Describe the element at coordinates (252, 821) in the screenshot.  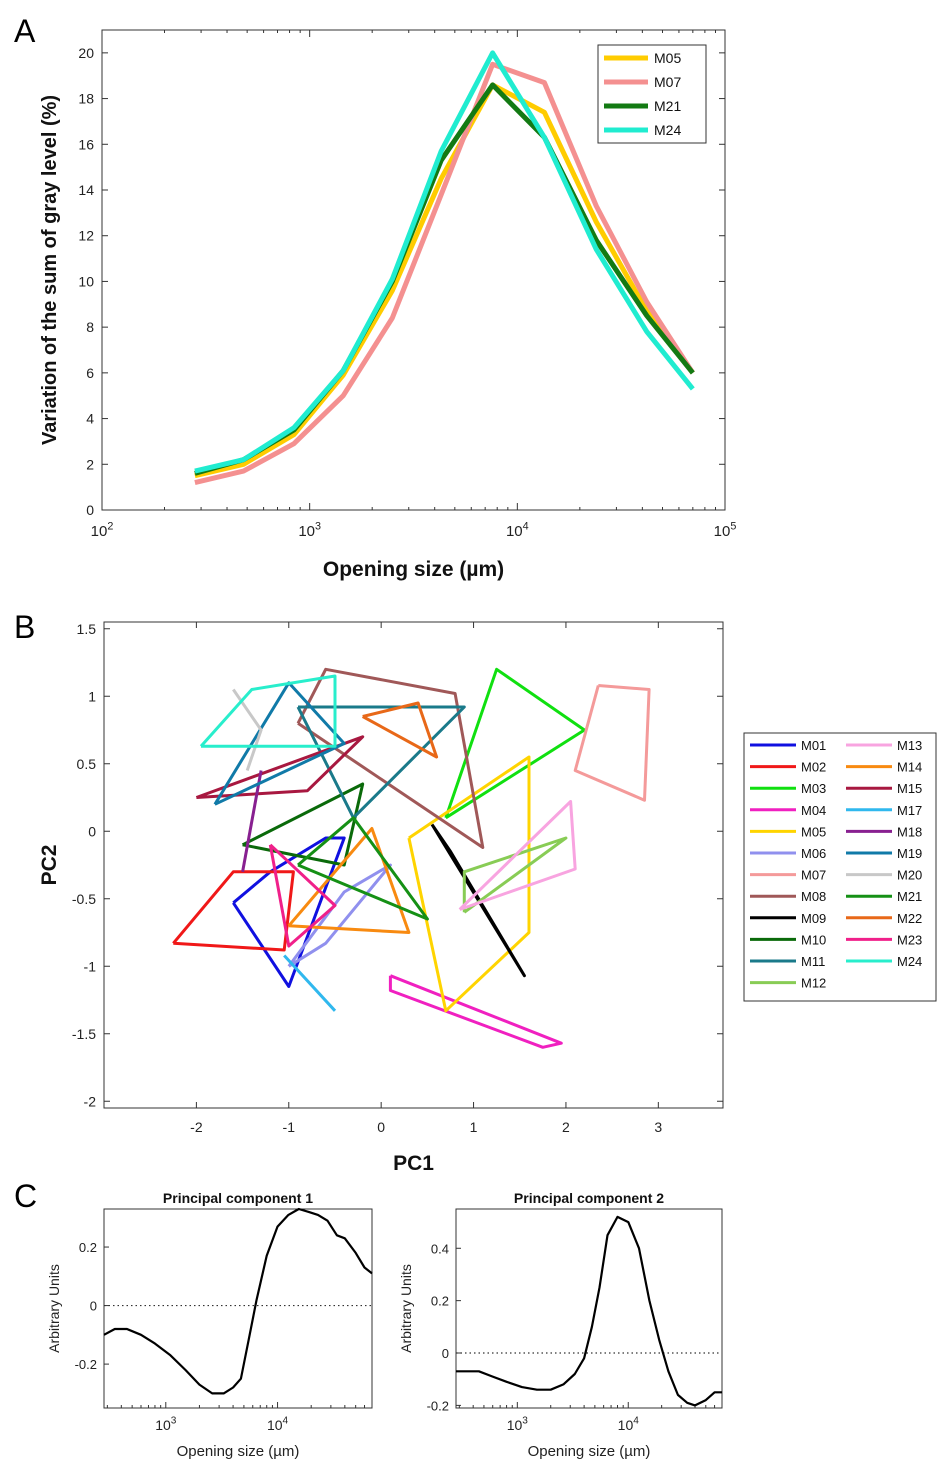
I see `chart-b-series-m18` at that location.